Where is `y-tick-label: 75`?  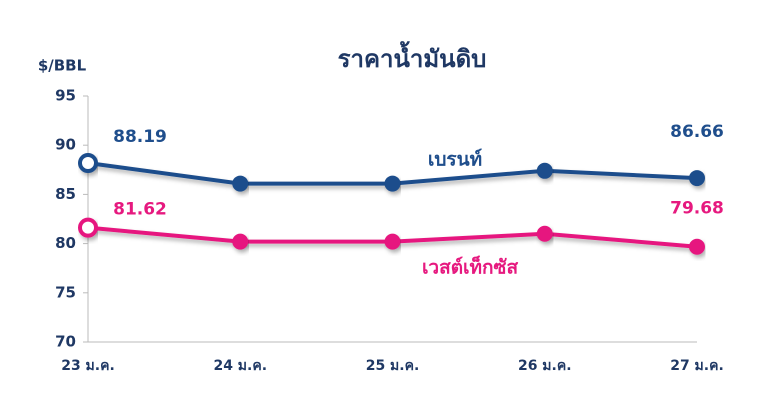 y-tick-label: 75 is located at coordinates (65, 292).